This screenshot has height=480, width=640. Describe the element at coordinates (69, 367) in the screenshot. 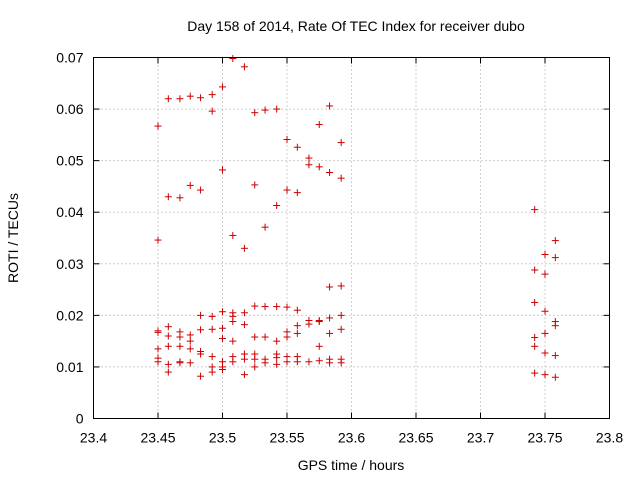

I see `y-tick-label: 0.01` at that location.